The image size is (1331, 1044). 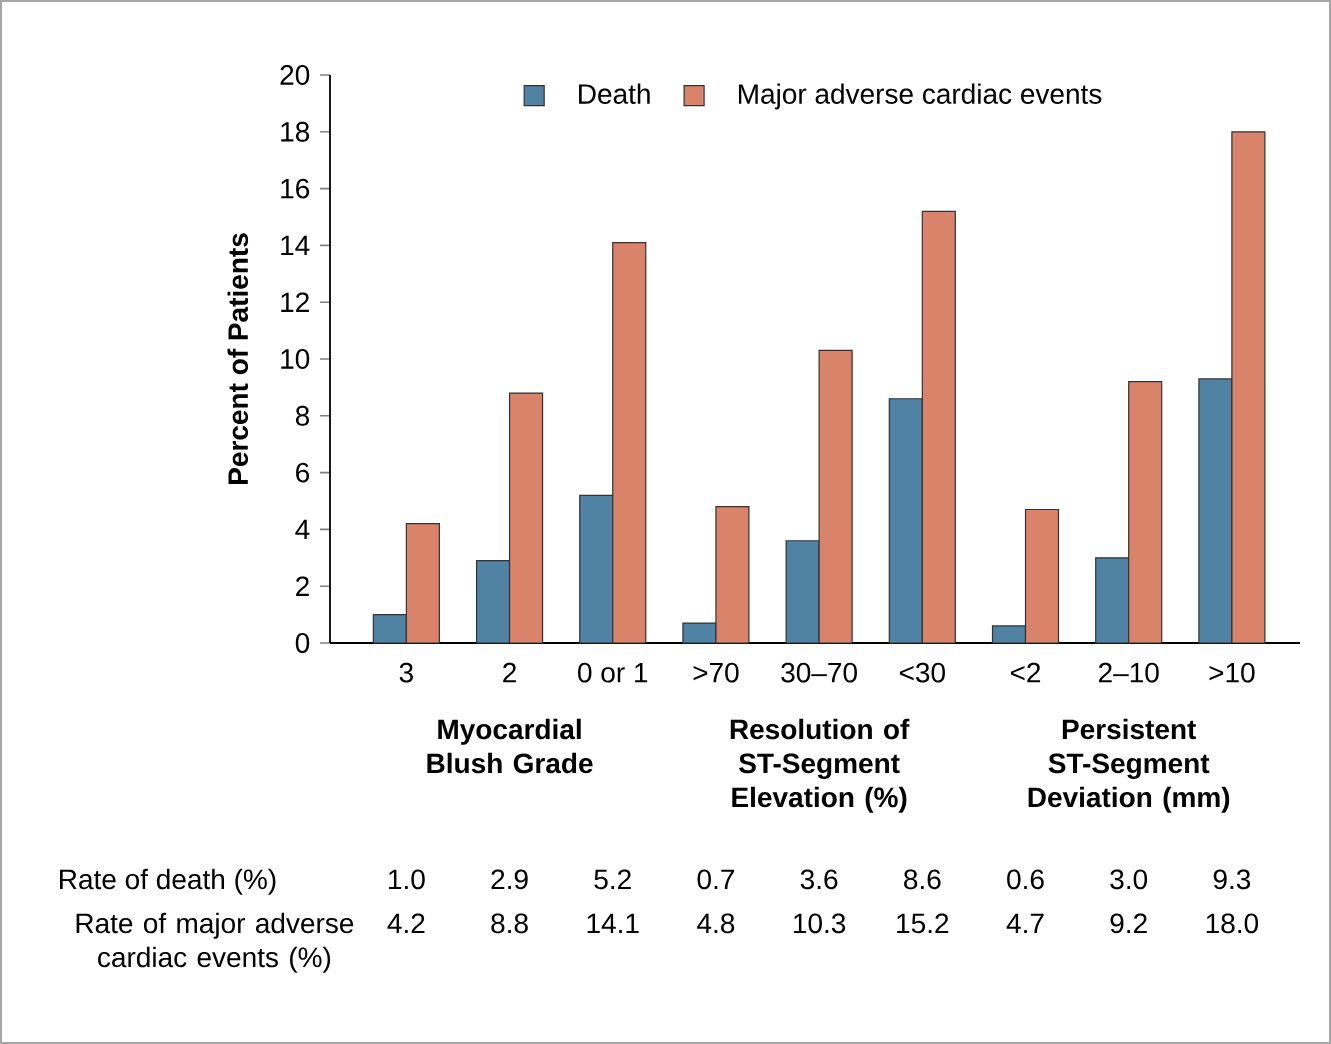 I want to click on data-label: 9.2, so click(x=1128, y=923).